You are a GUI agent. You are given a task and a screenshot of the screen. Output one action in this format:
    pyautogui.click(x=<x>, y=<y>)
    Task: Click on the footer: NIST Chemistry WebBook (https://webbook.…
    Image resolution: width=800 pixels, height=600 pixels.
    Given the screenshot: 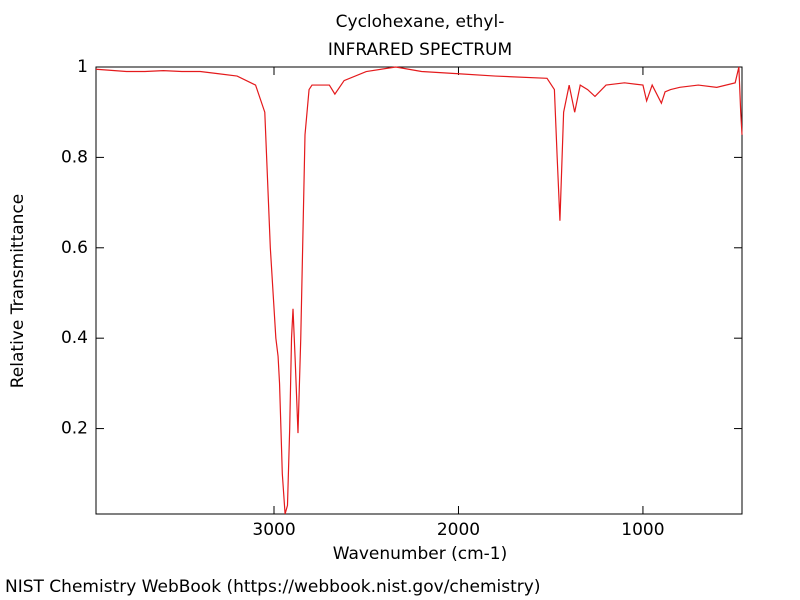 What is the action you would take?
    pyautogui.click(x=272, y=587)
    